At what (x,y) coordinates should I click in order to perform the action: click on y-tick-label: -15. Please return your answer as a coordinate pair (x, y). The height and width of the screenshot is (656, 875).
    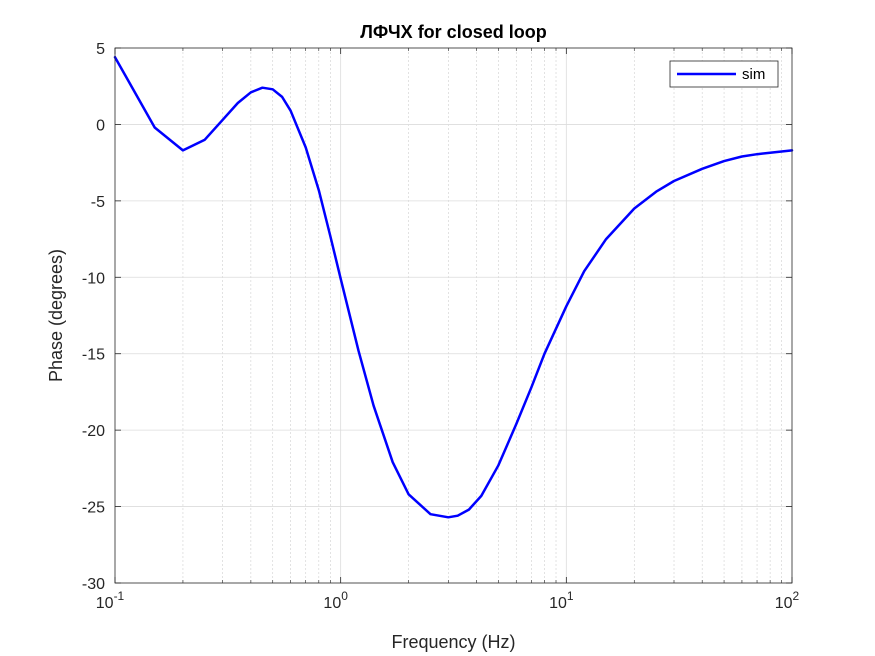
    Looking at the image, I should click on (93, 355).